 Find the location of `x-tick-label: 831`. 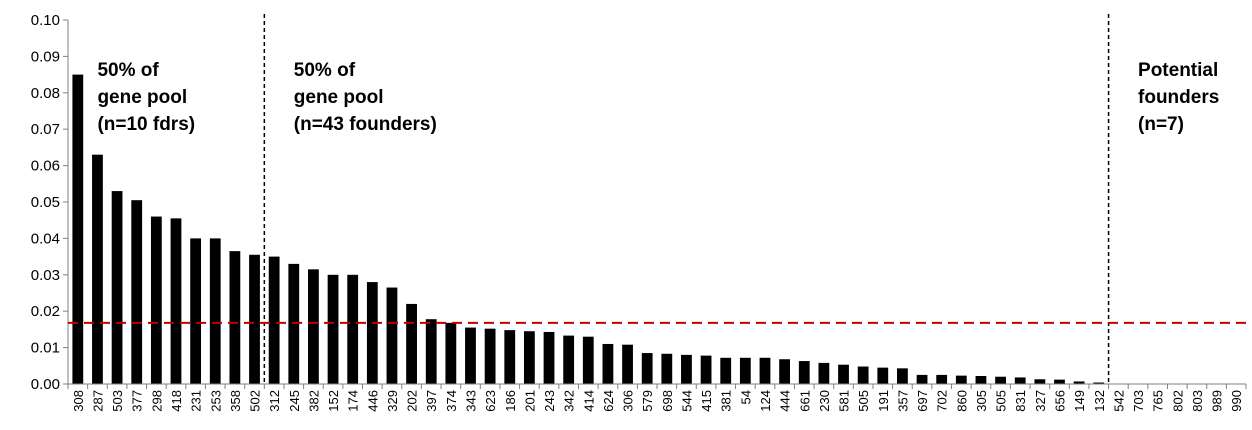

x-tick-label: 831 is located at coordinates (1020, 401).